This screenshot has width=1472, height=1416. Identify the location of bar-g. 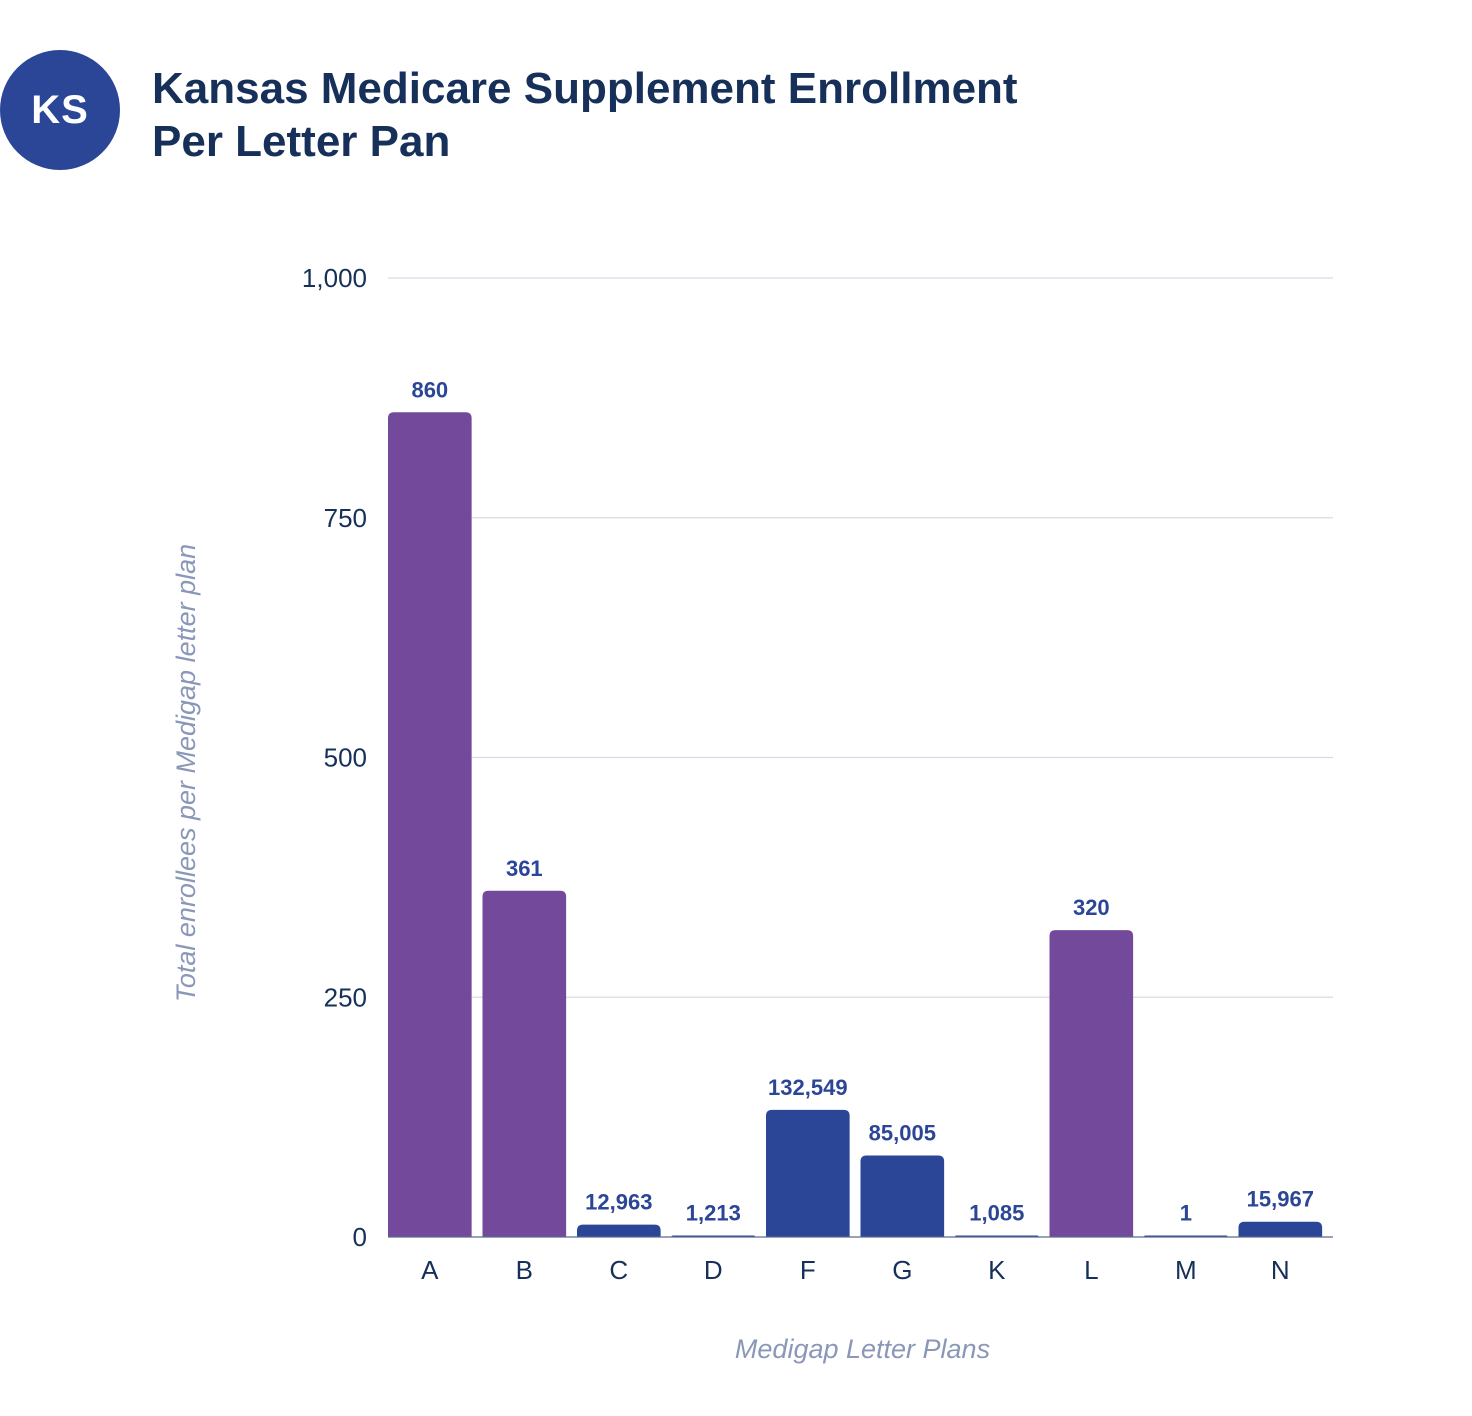
(902, 1196).